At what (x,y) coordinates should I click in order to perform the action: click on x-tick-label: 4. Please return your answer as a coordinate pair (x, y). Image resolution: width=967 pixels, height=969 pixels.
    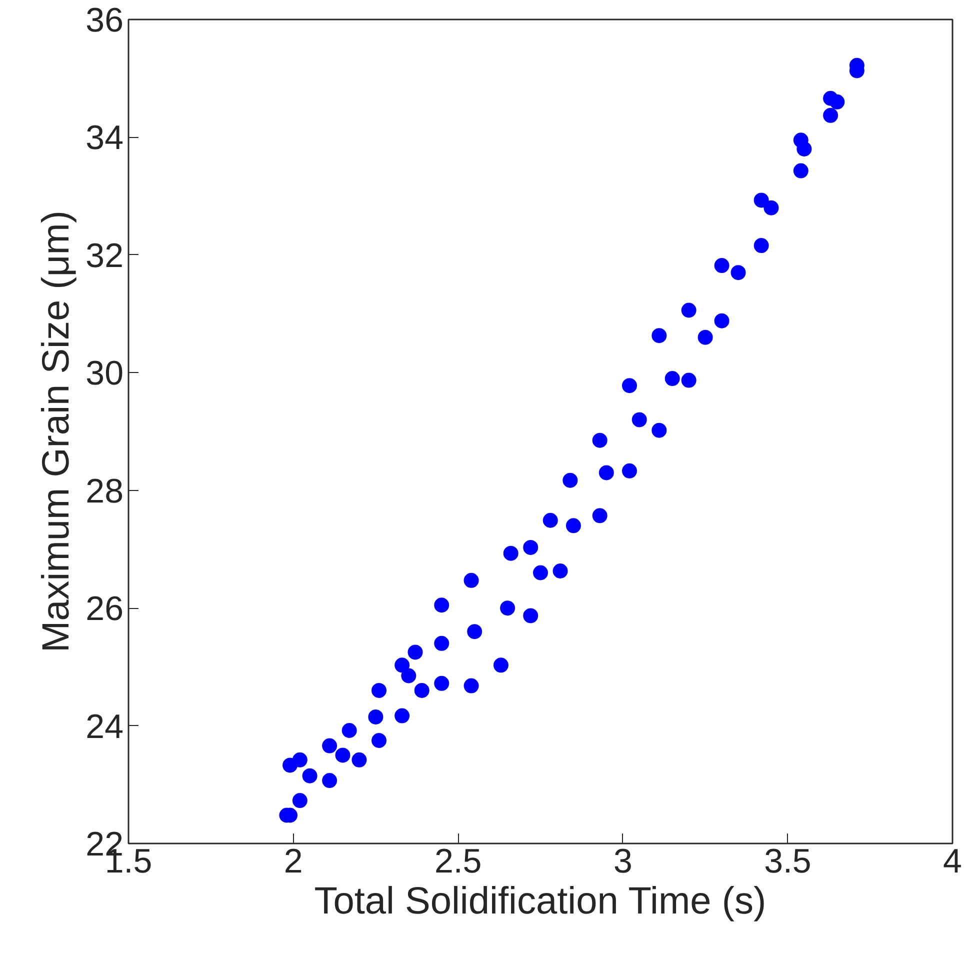
    Looking at the image, I should click on (952, 861).